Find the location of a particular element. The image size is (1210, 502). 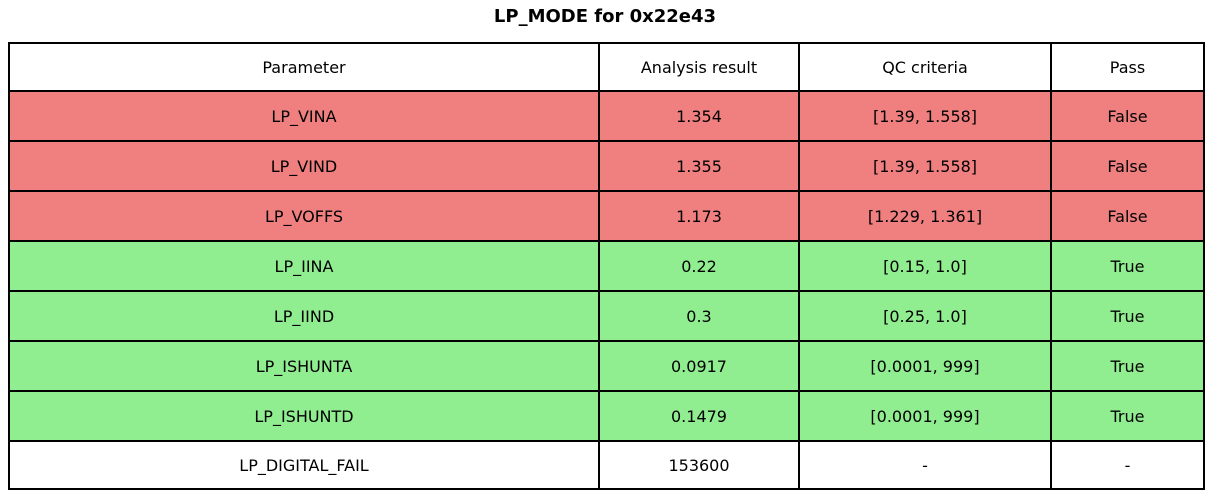

cell-analysis-result: 0.0917 is located at coordinates (699, 366).